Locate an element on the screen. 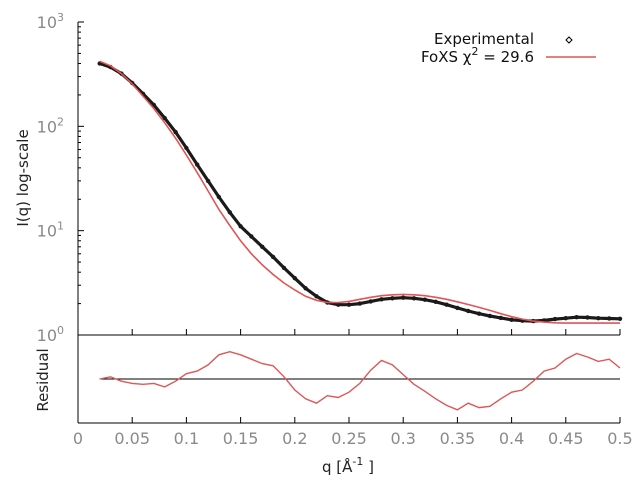 This screenshot has width=640, height=480. legend-marker-experimental is located at coordinates (569, 40).